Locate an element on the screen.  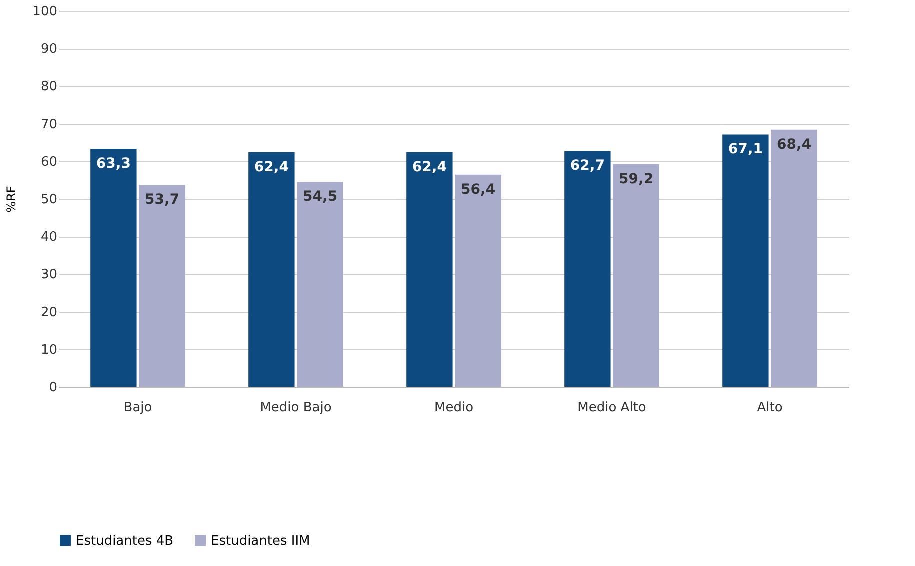
data-label: 67,1 is located at coordinates (745, 150).